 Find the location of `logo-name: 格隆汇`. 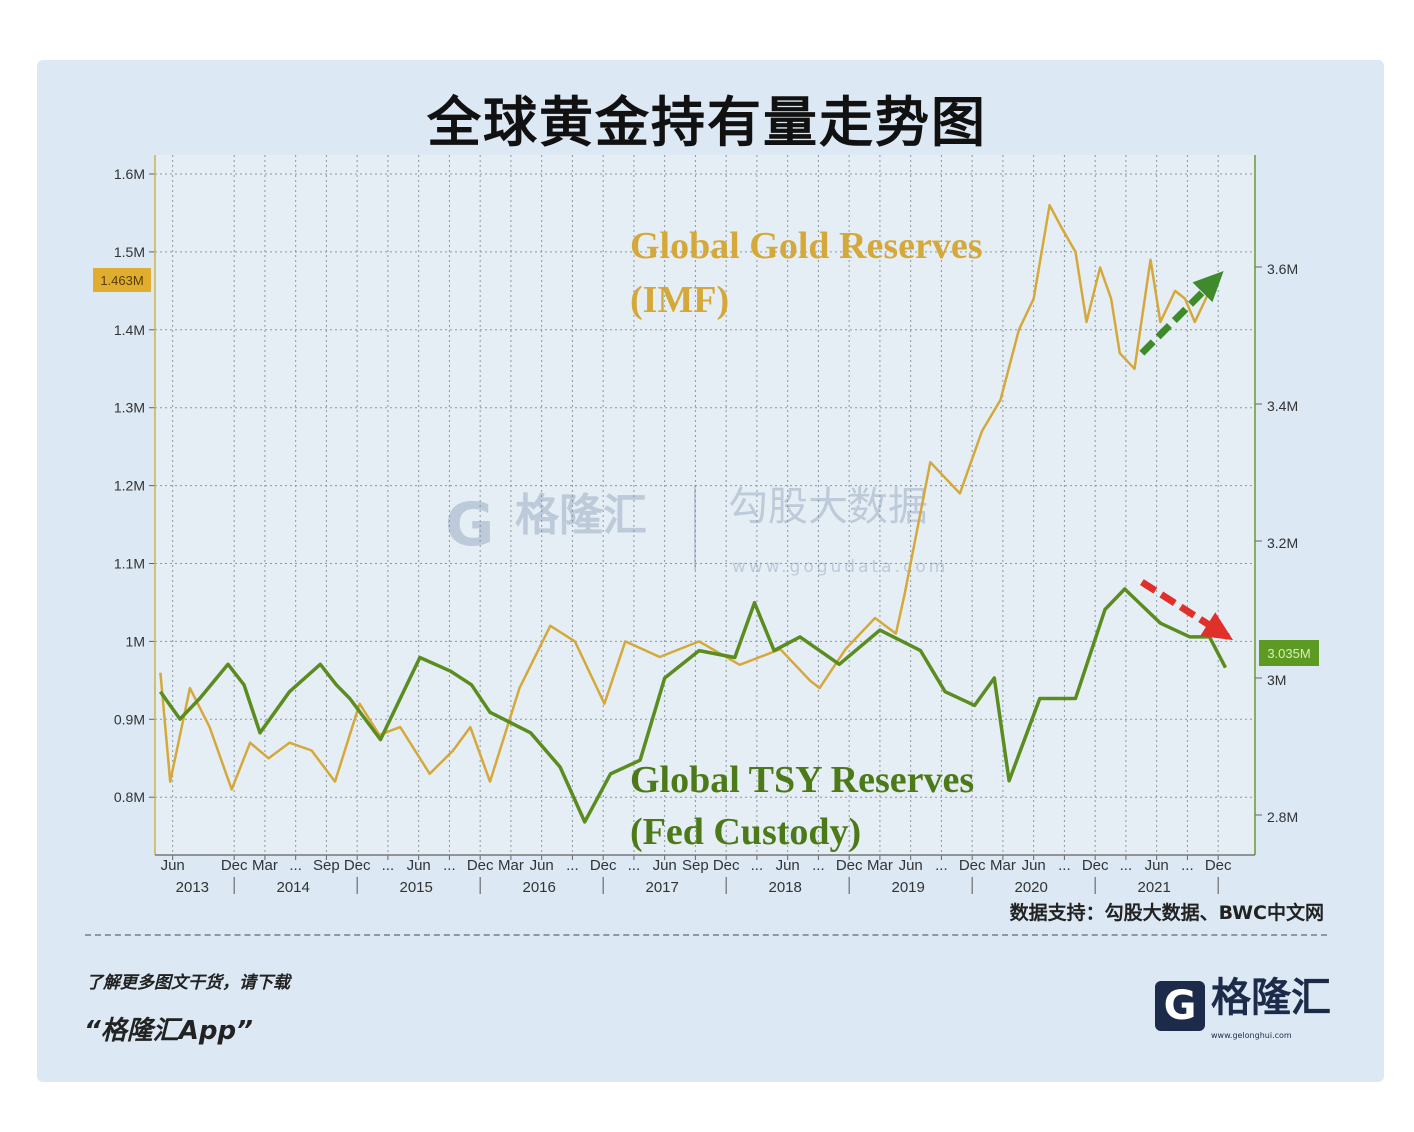

logo-name: 格隆汇 is located at coordinates (1271, 998).